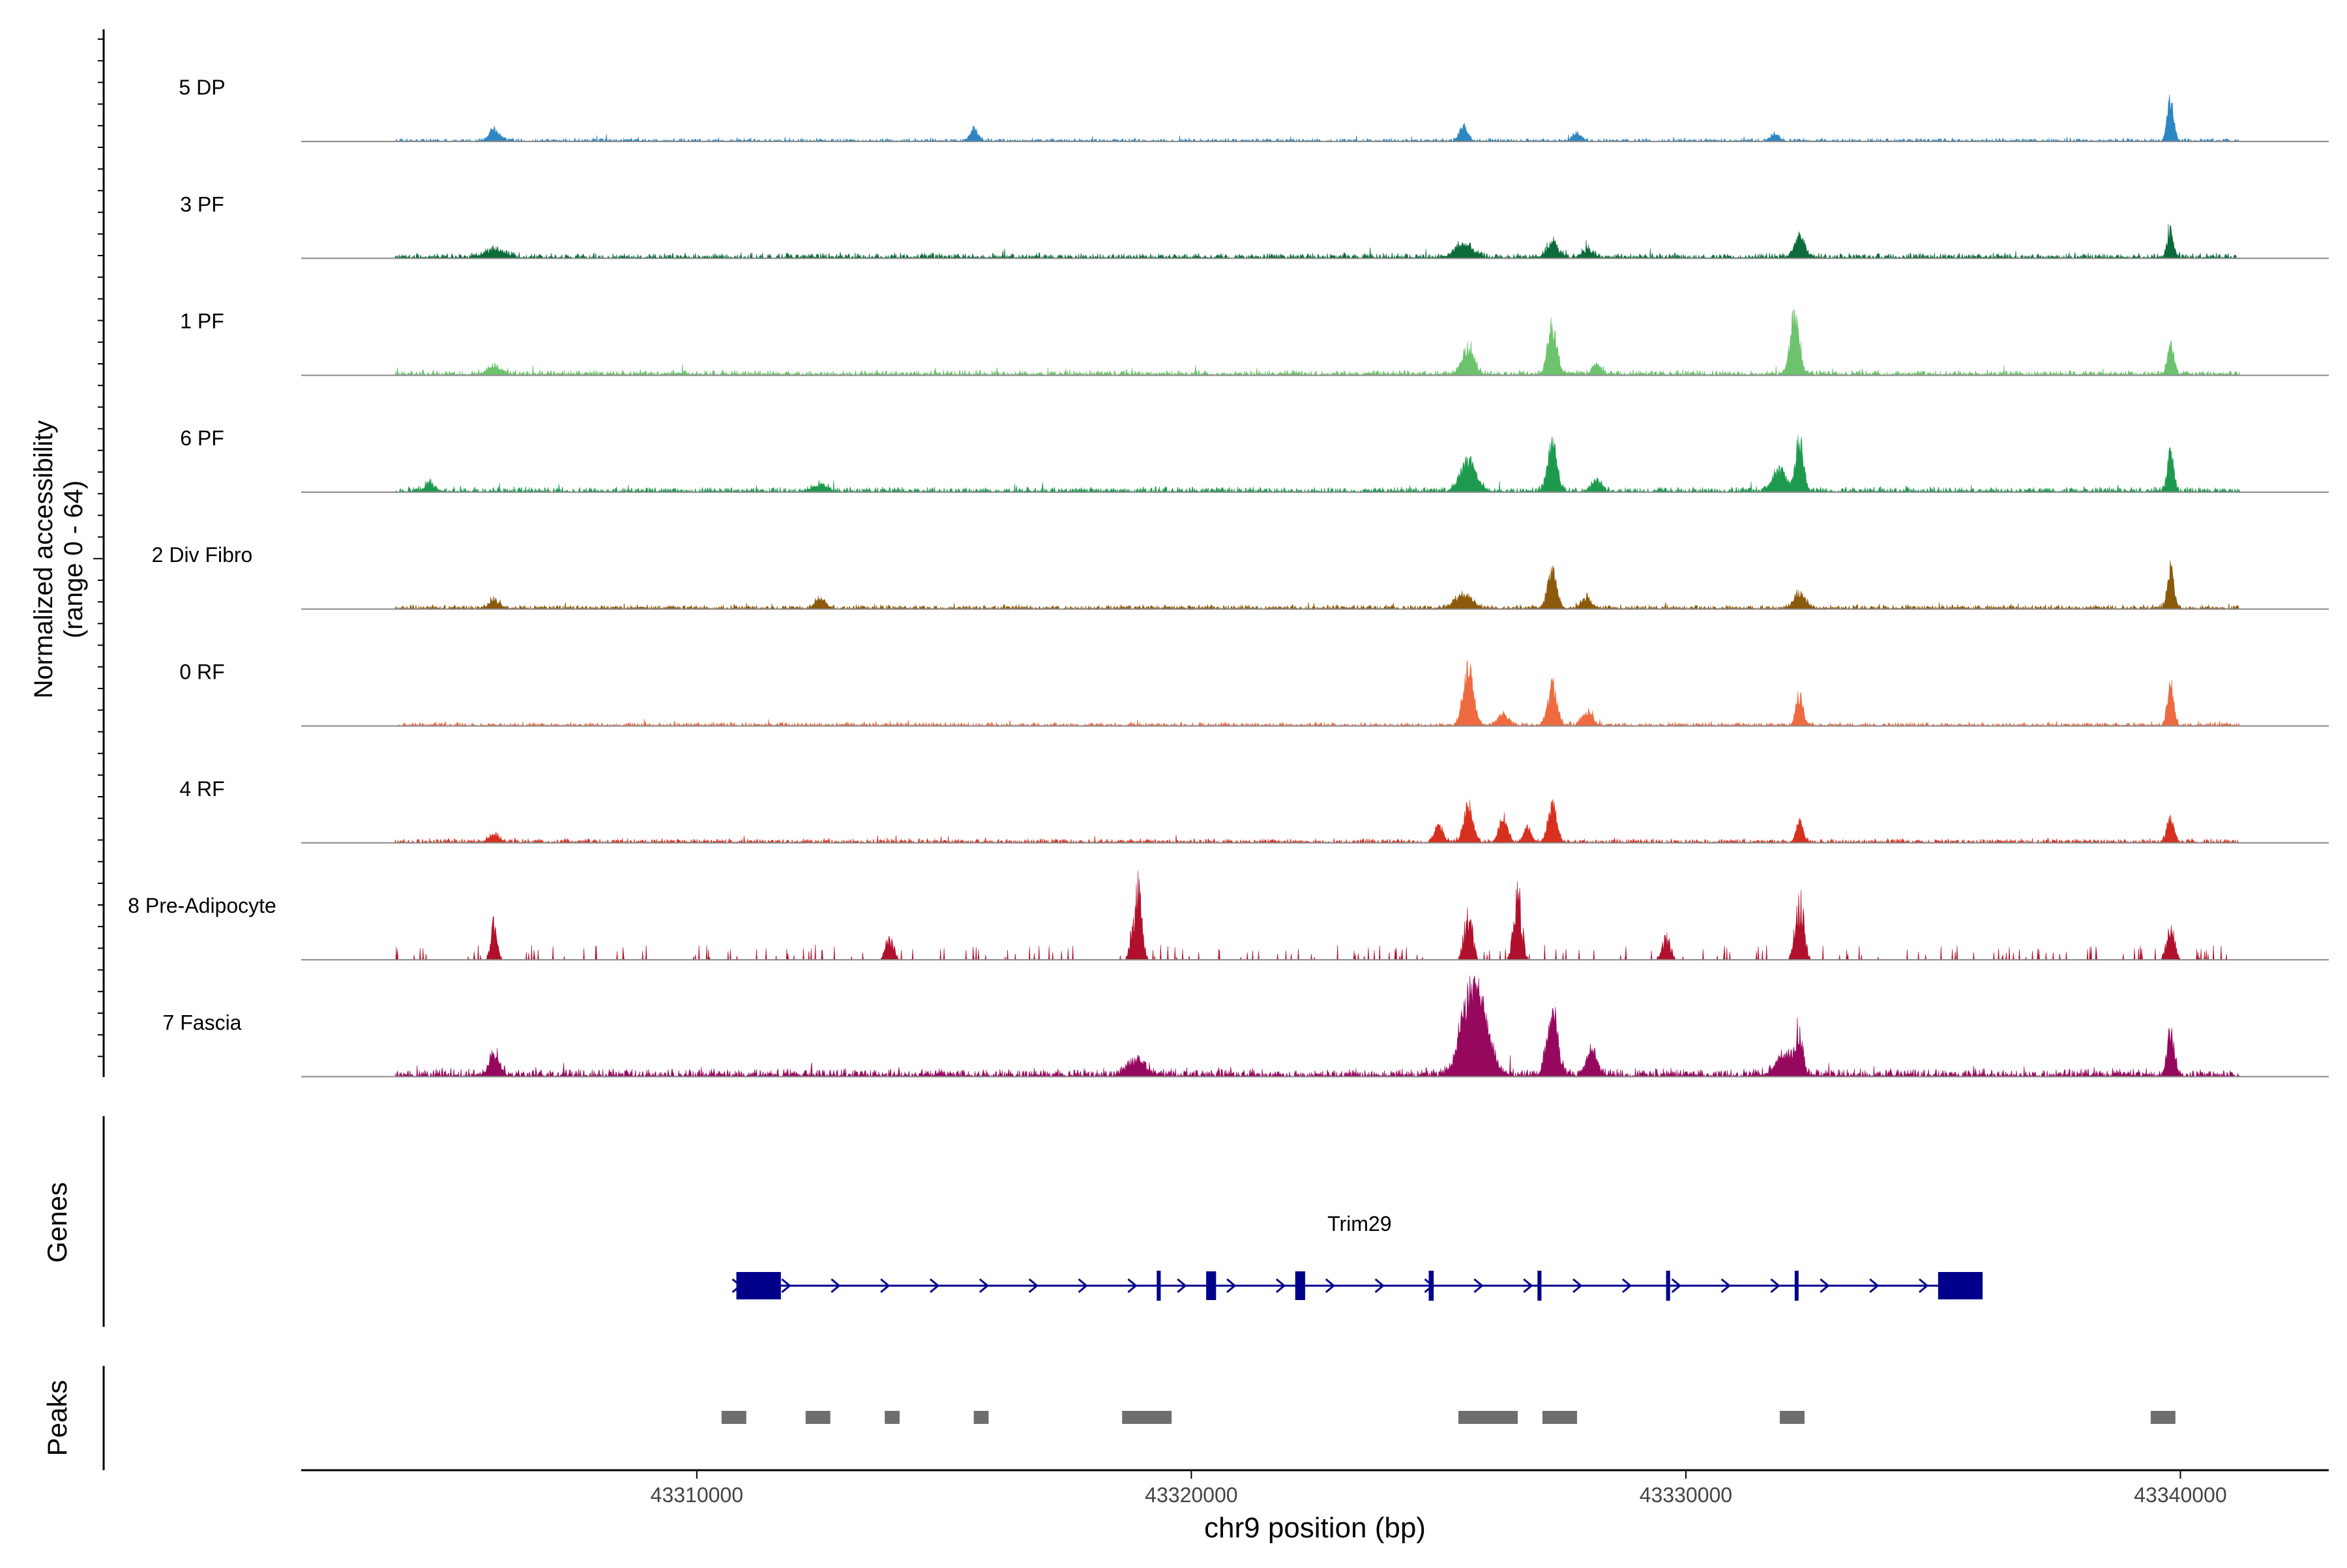 The width and height of the screenshot is (2347, 1568). Describe the element at coordinates (202, 1023) in the screenshot. I see `track-label: 7 Fascia` at that location.